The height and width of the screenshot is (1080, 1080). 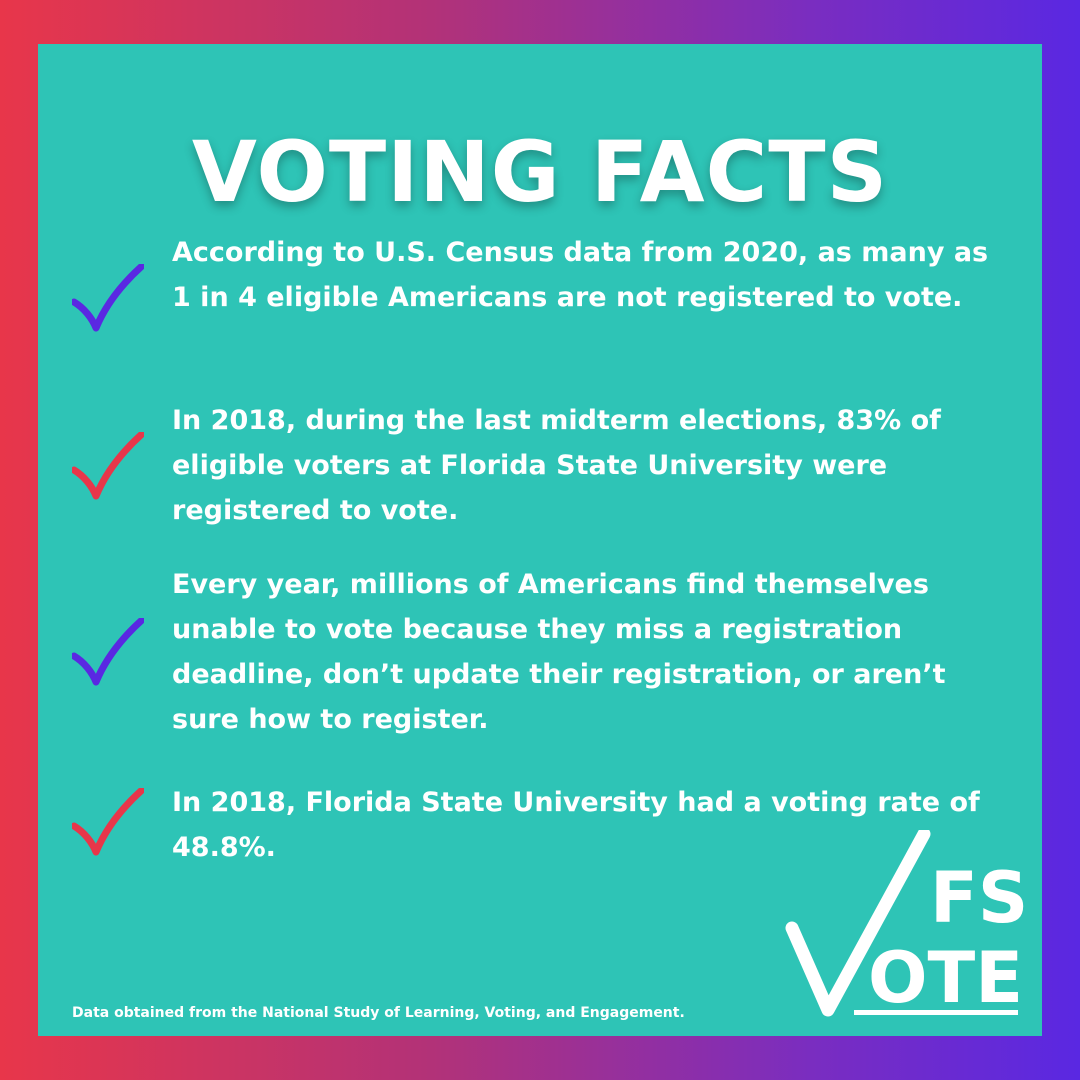 What do you see at coordinates (946, 978) in the screenshot?
I see `logo-text-votes: OTES` at bounding box center [946, 978].